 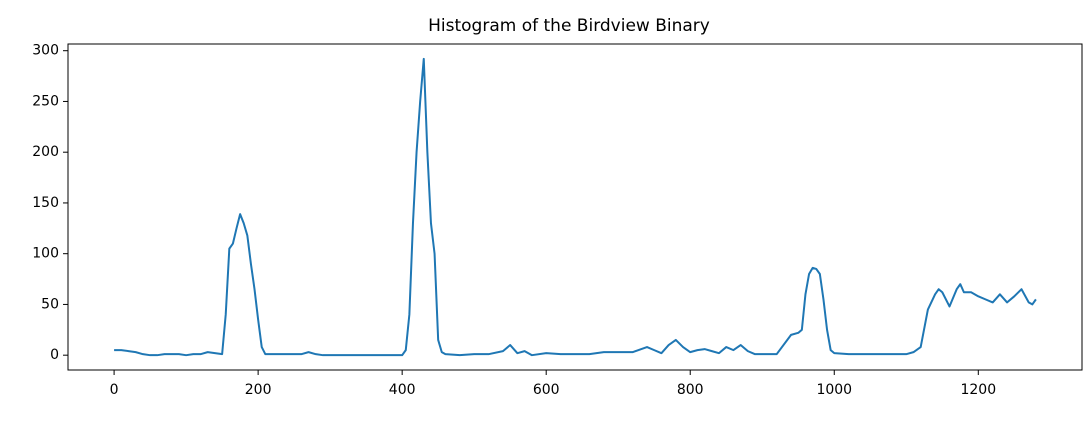 What do you see at coordinates (978, 390) in the screenshot?
I see `x-tick-label: 1200` at bounding box center [978, 390].